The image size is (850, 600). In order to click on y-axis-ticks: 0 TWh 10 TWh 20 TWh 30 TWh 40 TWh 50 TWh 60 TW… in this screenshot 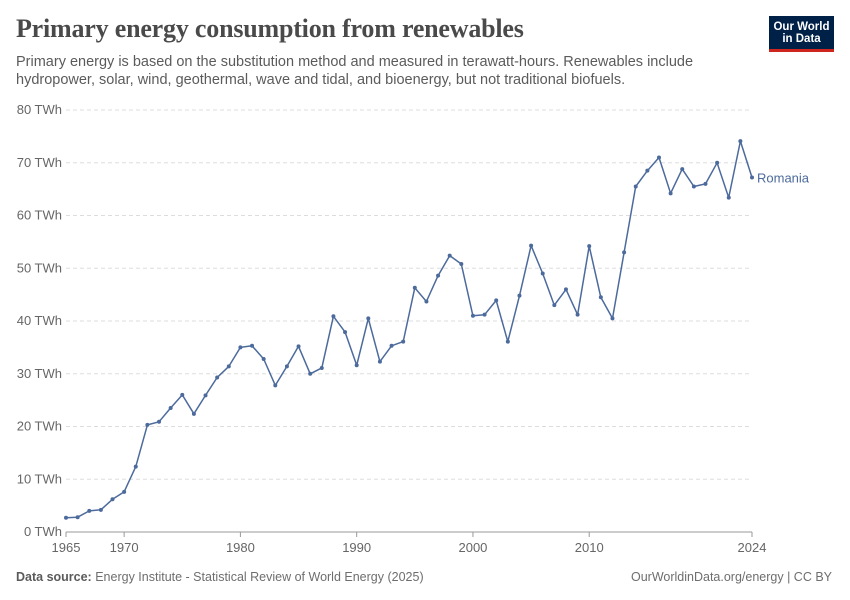, I will do `click(39, 320)`.